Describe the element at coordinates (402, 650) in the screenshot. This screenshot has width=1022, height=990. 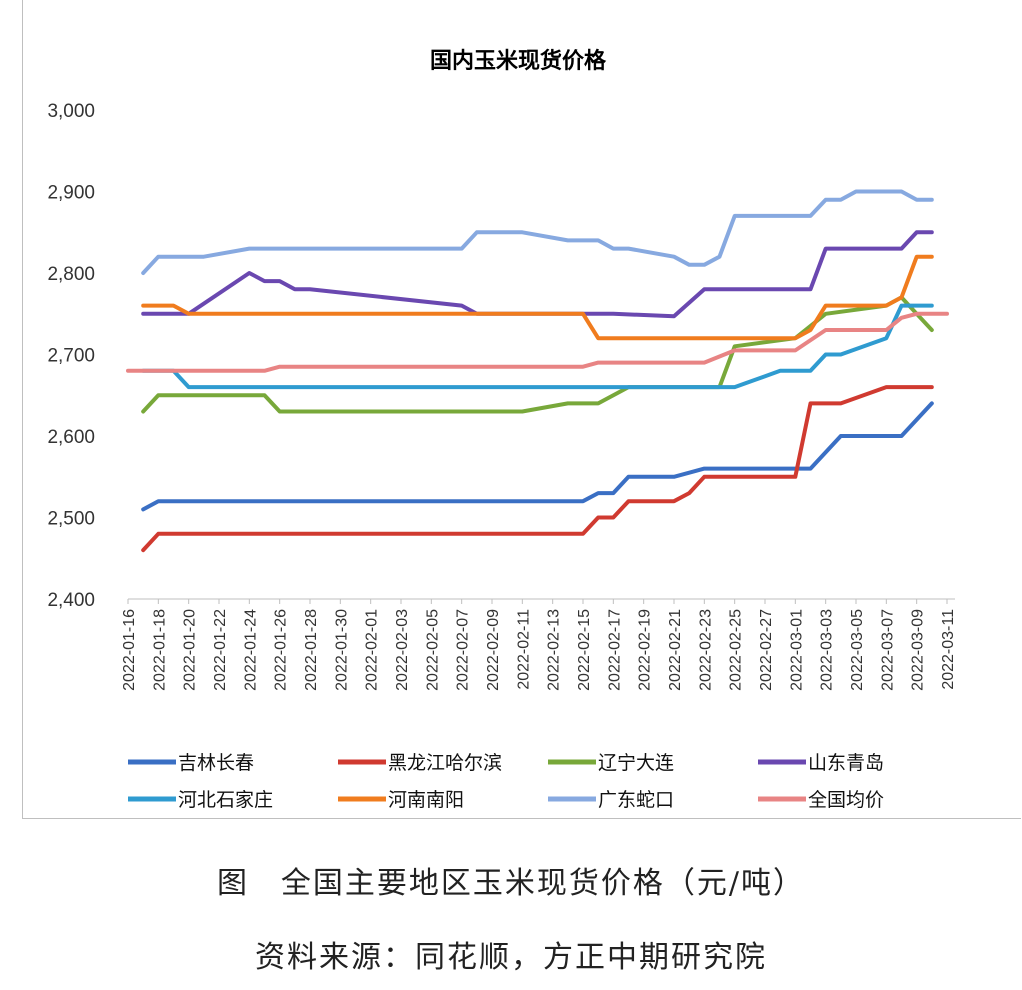
I see `x-tick-label: 2022-02-03` at that location.